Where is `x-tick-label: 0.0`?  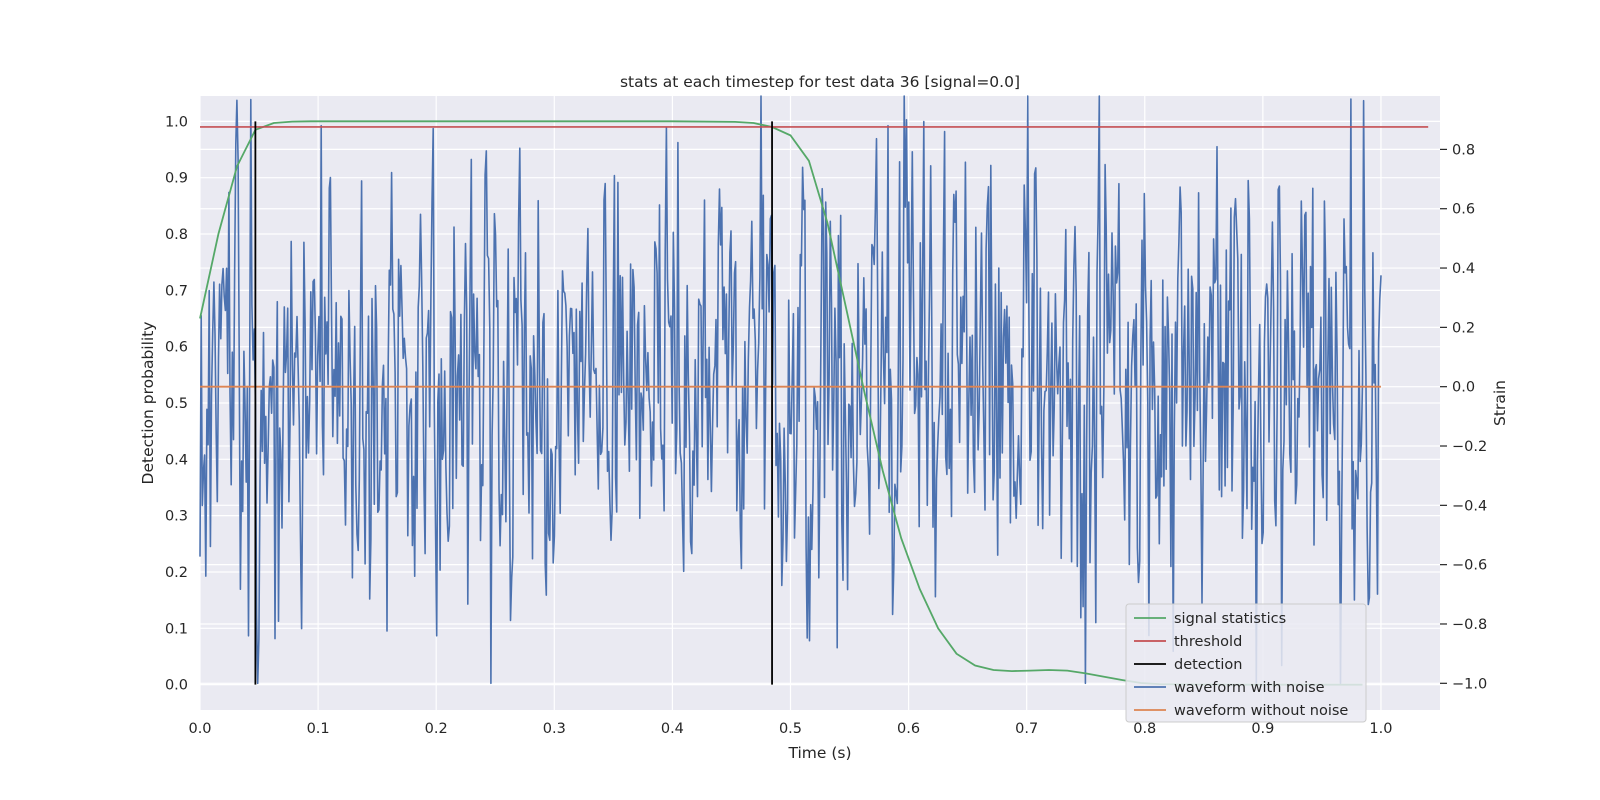 x-tick-label: 0.0 is located at coordinates (199, 729).